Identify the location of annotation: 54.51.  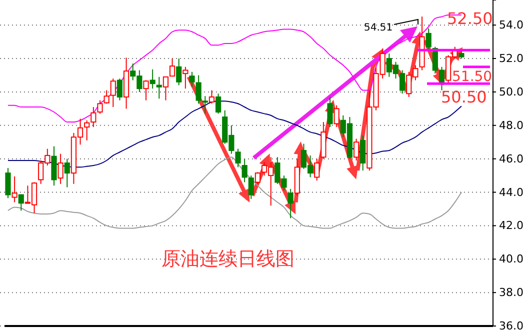
(378, 28).